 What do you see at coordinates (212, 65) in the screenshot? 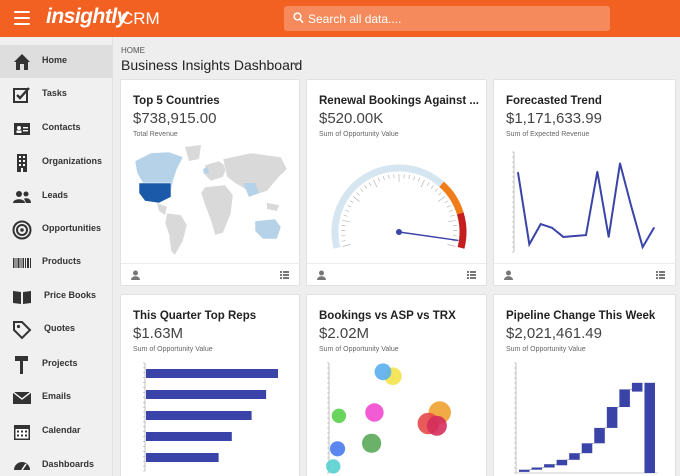
I see `dashboard-title: Business Insights Dashboard` at bounding box center [212, 65].